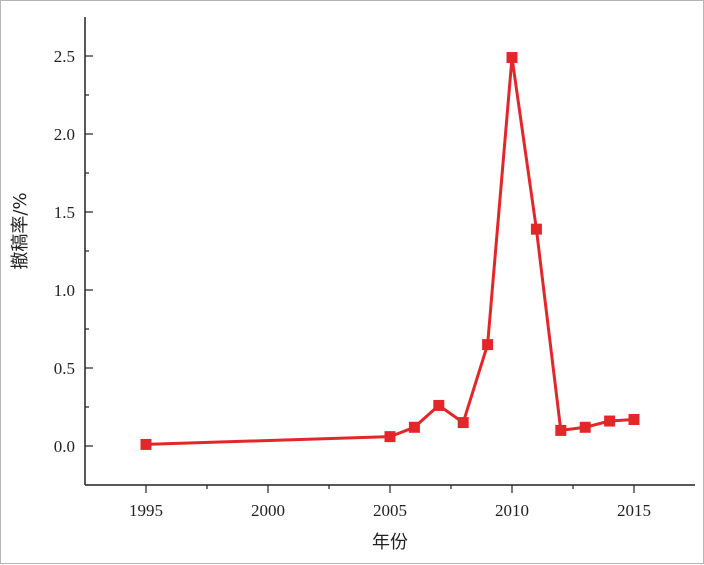 This screenshot has height=565, width=704. I want to click on y-ticks: 0.0 0.5 1.0 1.5 2.0 2.5, so click(73, 251).